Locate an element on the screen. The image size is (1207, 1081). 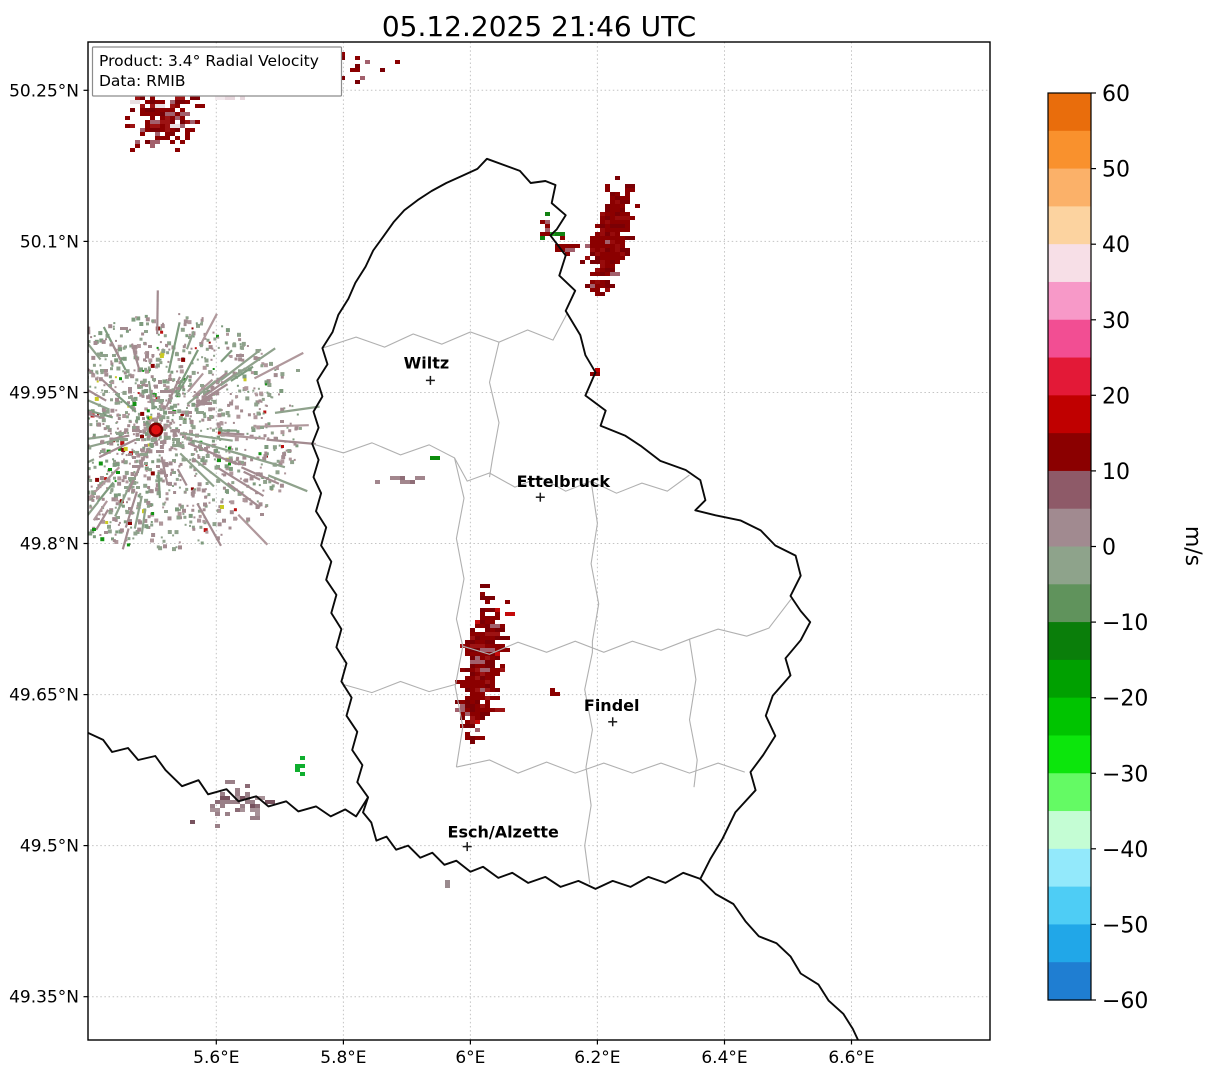
echo-south-gray-dash is located at coordinates (447, 884).